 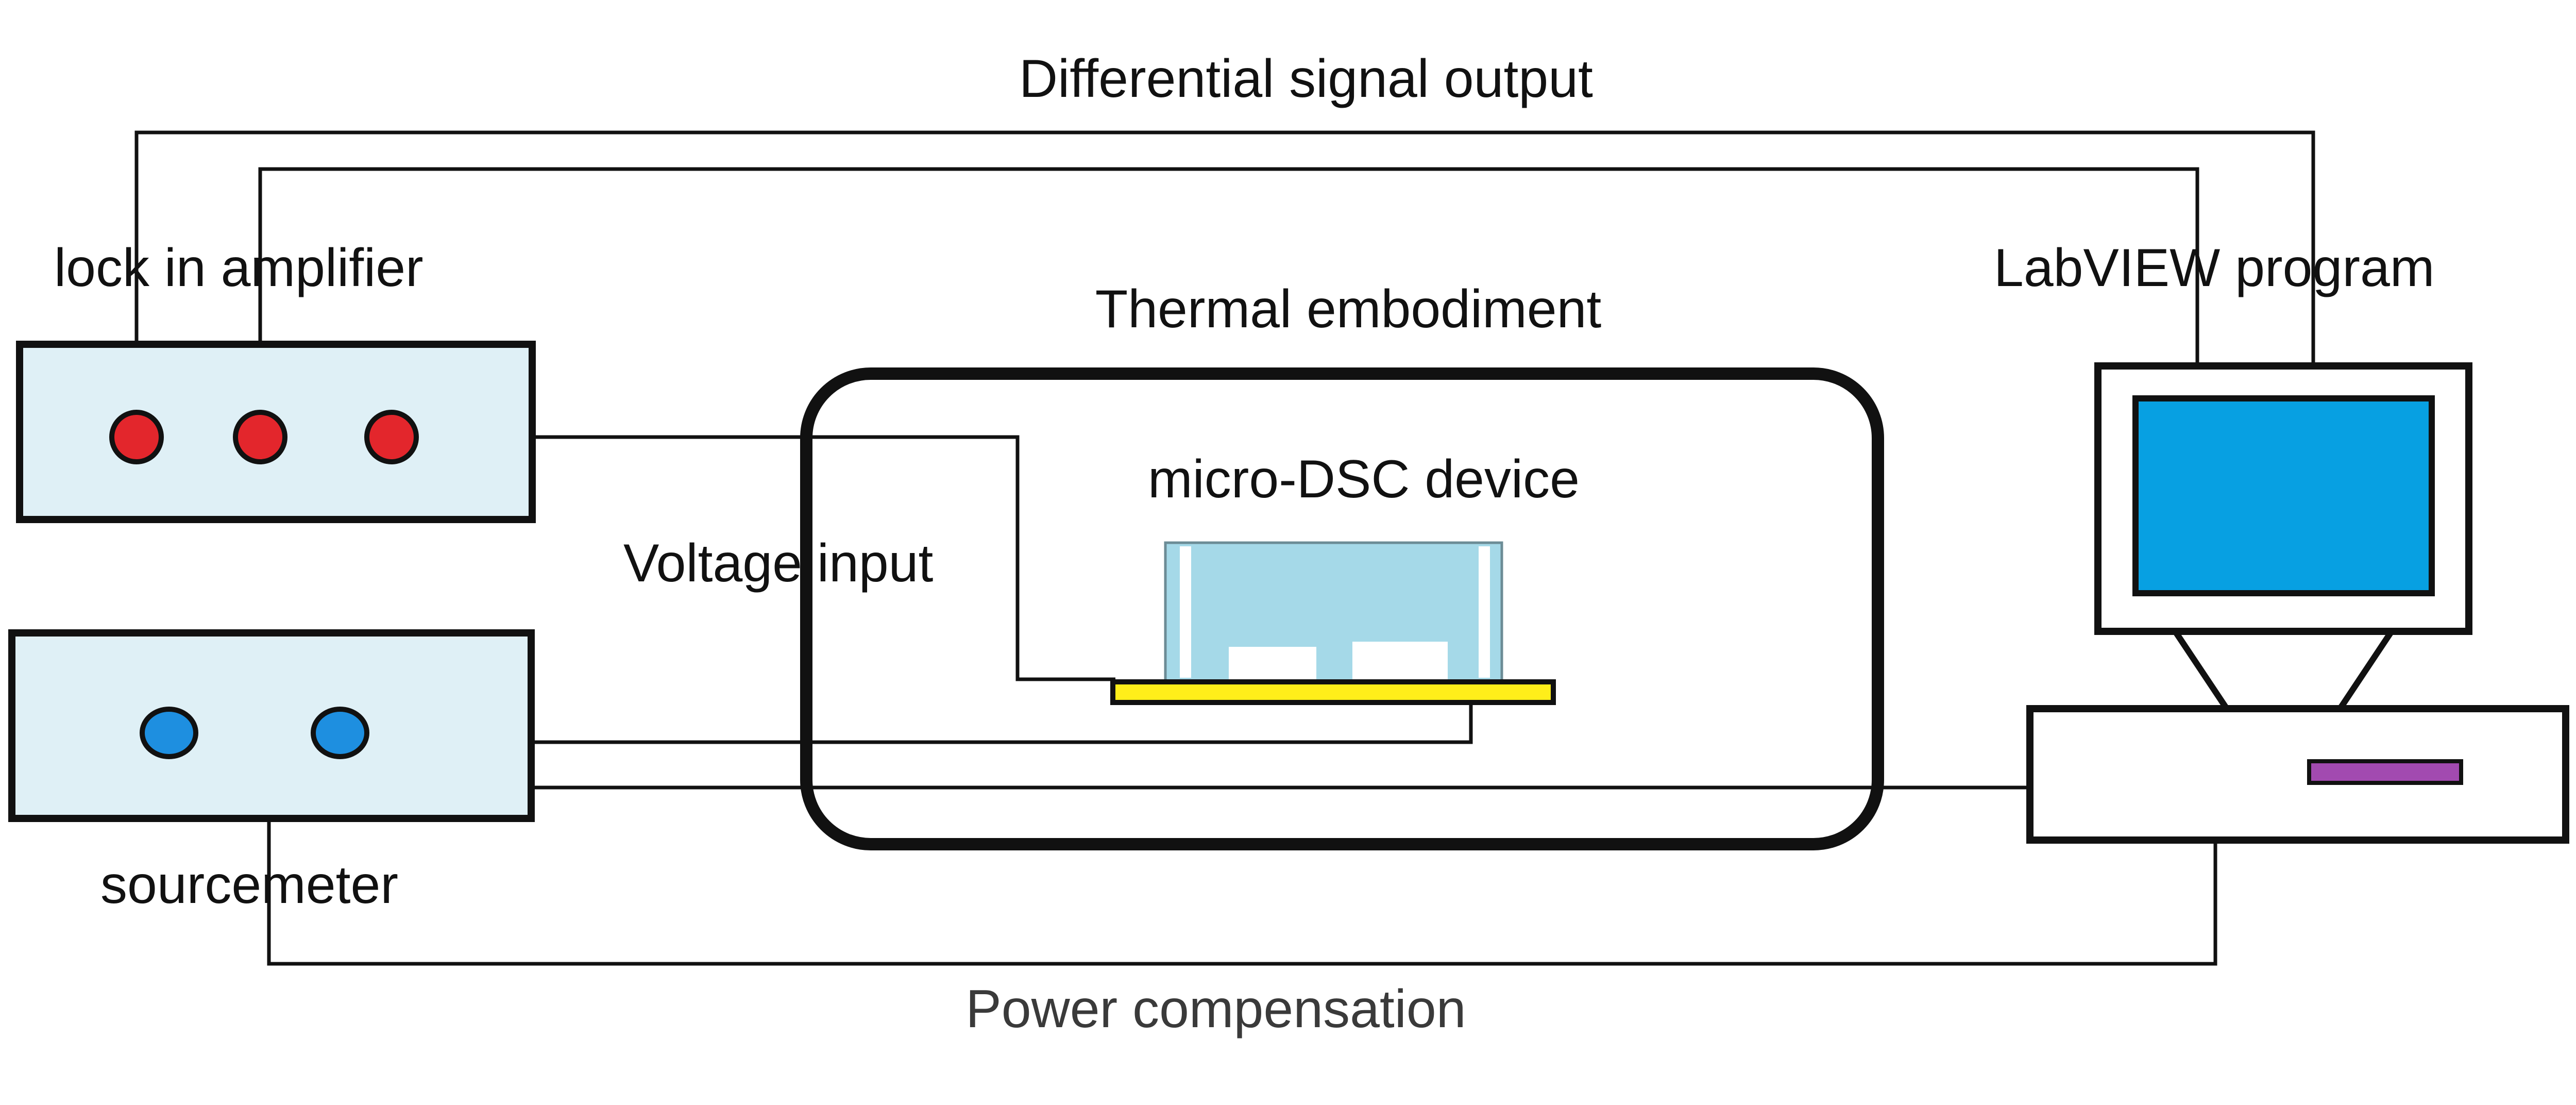 I want to click on label-lock-in-amplifier: lock in amplifier, so click(x=238, y=268).